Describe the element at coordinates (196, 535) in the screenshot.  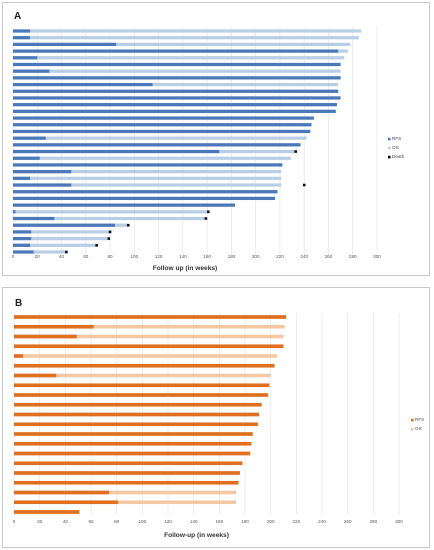
I see `chart-b-x-axis-label: Follow-up (in weeks)` at that location.